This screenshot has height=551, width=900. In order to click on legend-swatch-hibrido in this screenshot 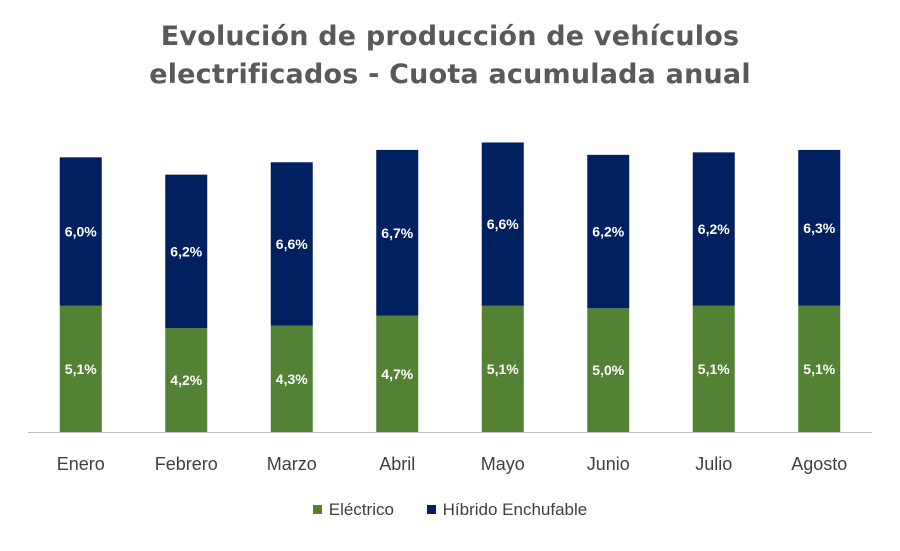, I will do `click(431, 510)`.